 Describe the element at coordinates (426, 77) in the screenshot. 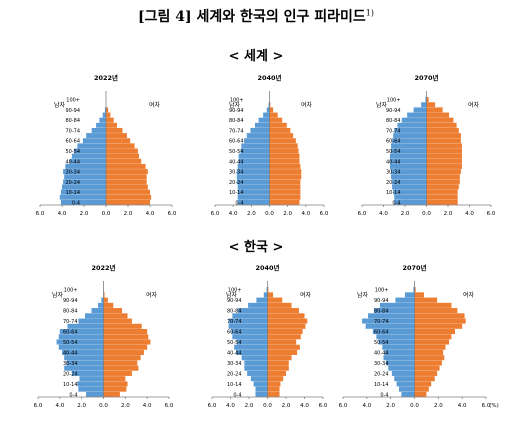

I see `chart-3-title: 2070년` at that location.